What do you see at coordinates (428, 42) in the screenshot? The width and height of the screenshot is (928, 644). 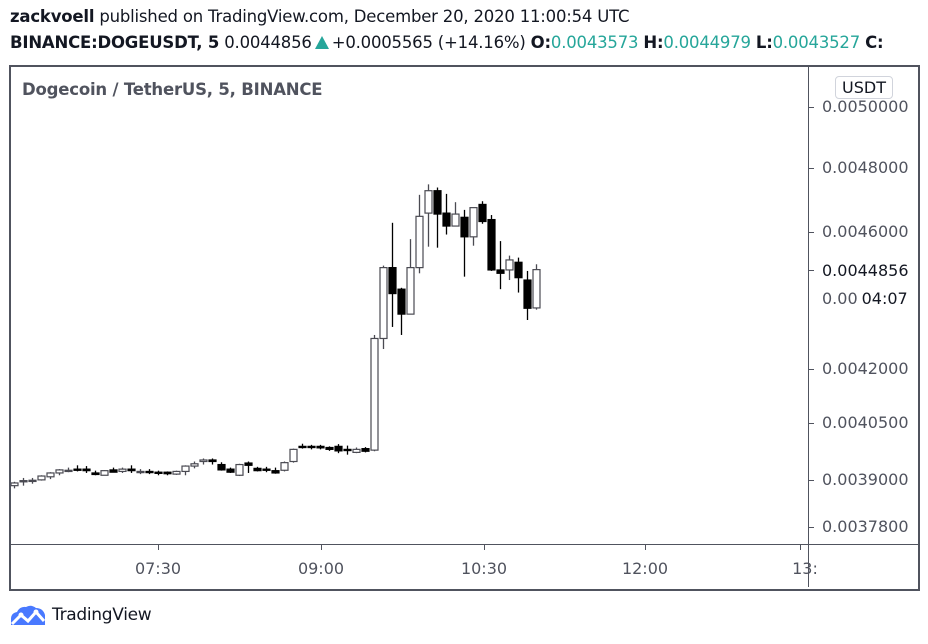 I see `price-change: +0.0005565 (+14.16%)` at bounding box center [428, 42].